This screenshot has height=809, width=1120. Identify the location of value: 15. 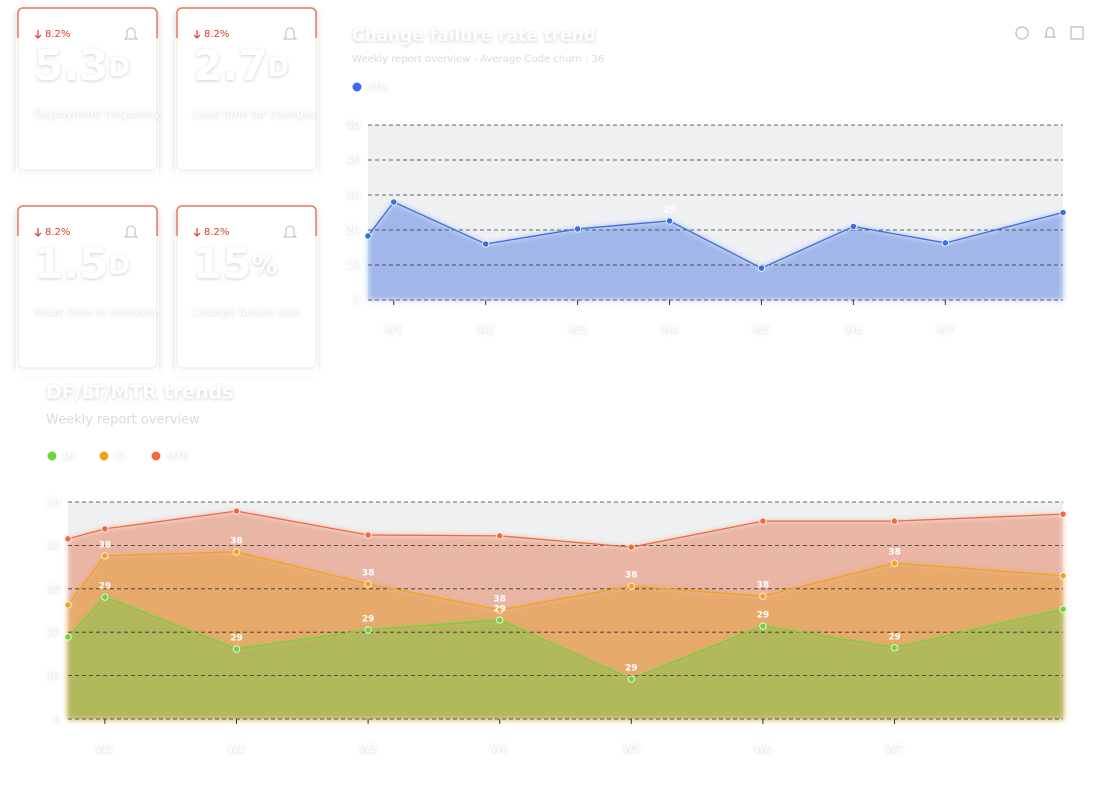
(222, 263).